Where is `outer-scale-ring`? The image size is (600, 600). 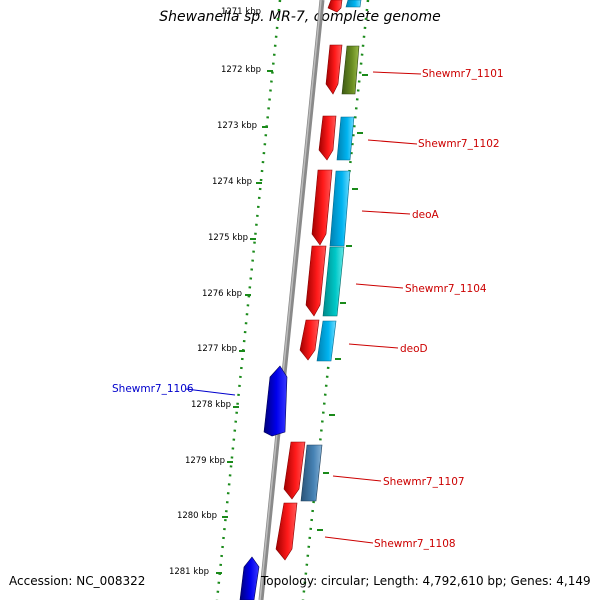
outer-scale-ring is located at coordinates (335, 300).